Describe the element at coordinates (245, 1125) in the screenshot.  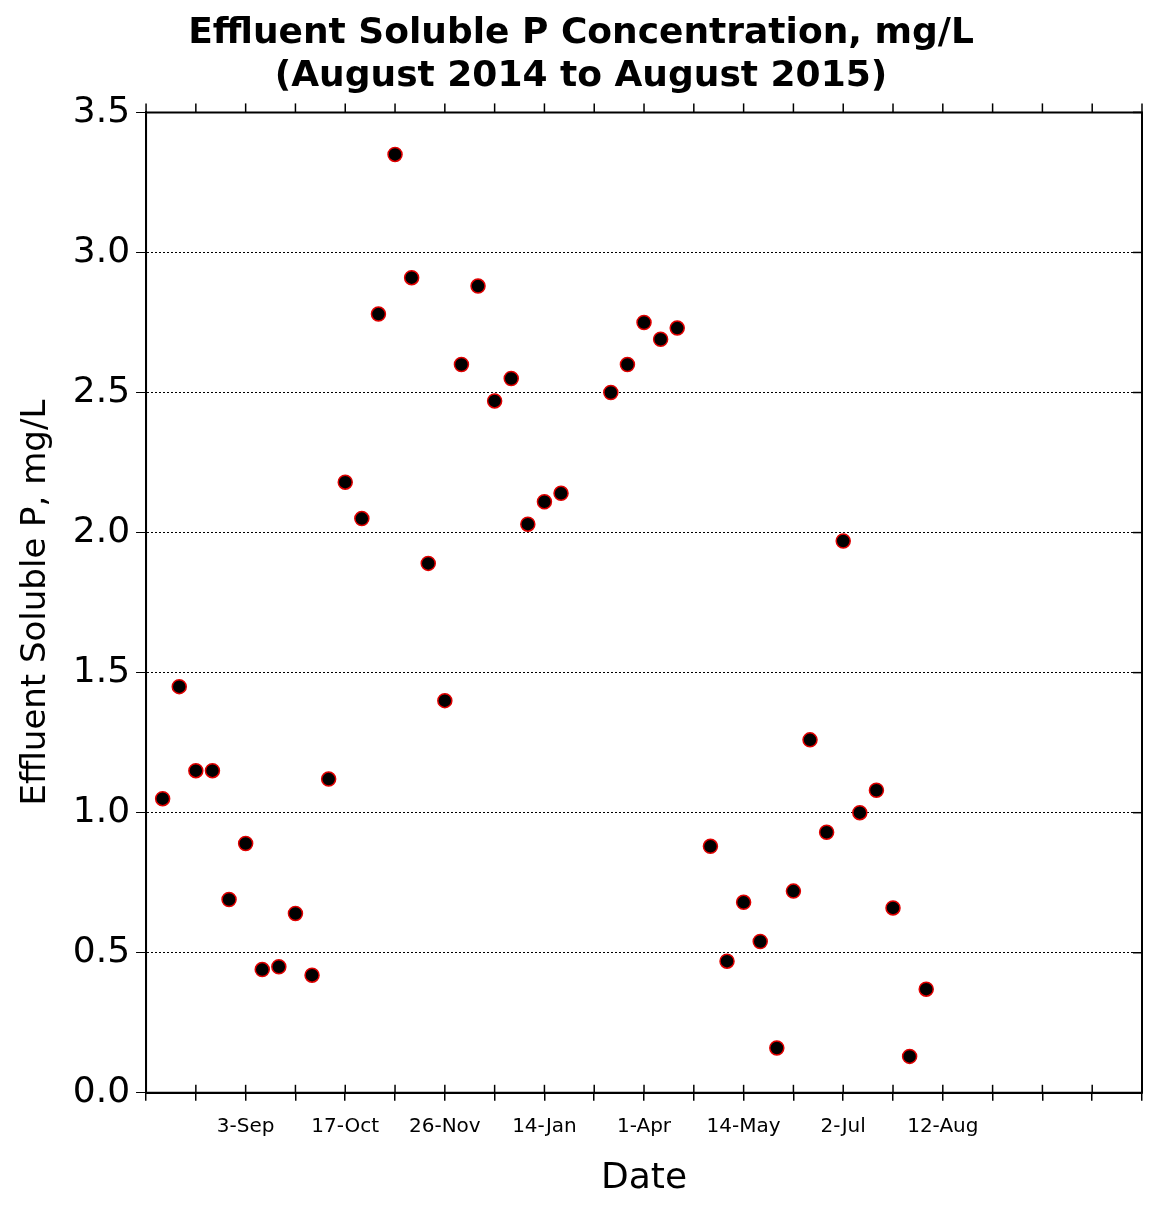
I see `x-tick-label: 3-Sep` at that location.